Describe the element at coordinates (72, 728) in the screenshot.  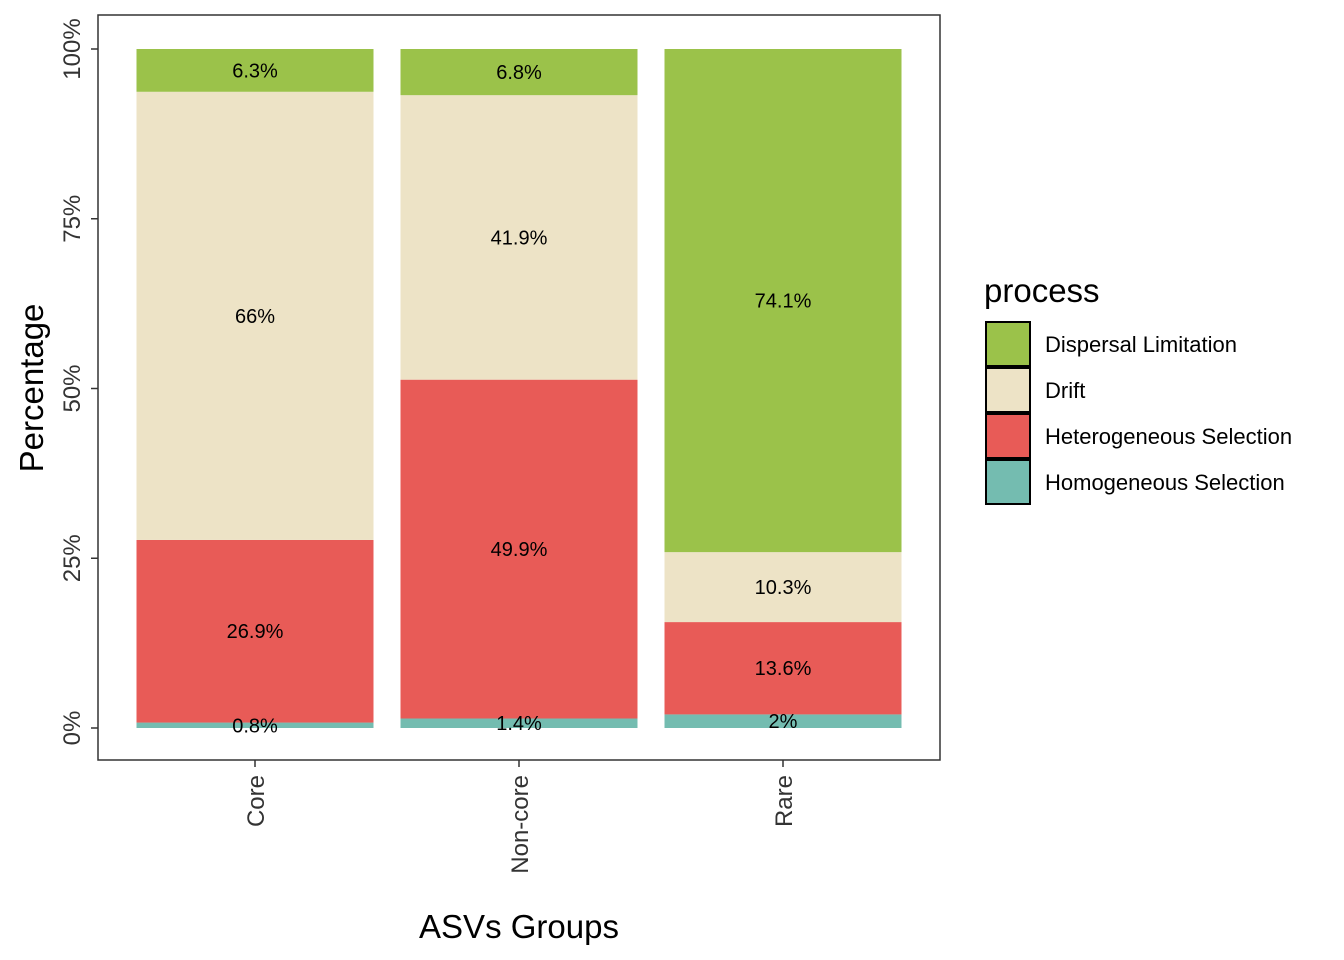
I see `y-tick-label: 0%` at that location.